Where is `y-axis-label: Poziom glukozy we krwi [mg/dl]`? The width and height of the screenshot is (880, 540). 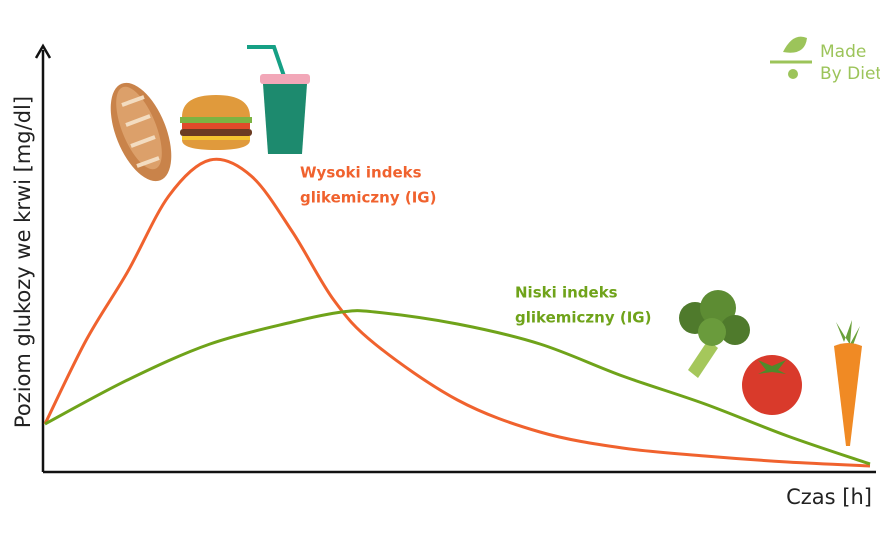 y-axis-label: Poziom glukozy we krwi [mg/dl] is located at coordinates (23, 262).